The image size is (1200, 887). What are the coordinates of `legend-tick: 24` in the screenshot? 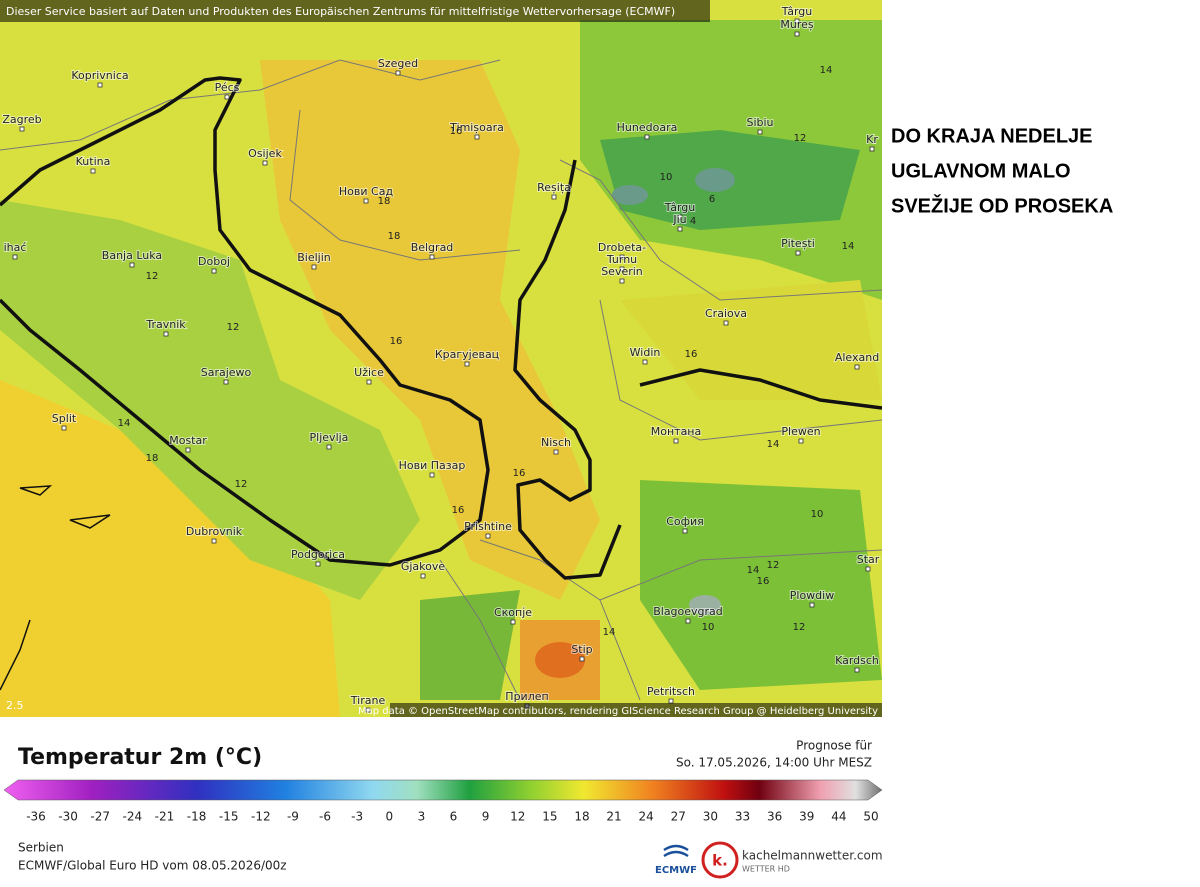 It's located at (646, 817).